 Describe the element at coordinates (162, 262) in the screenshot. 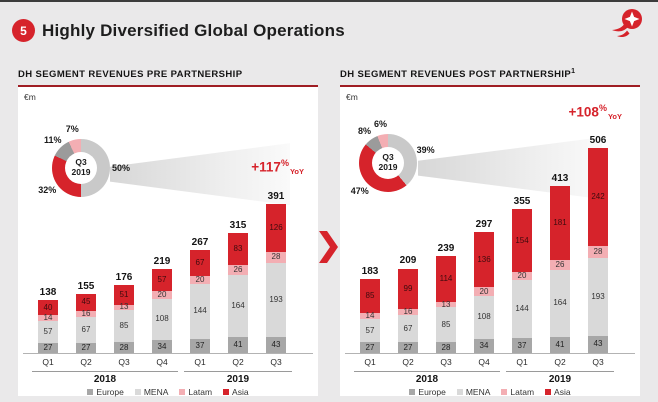

I see `bar-total-label: 219` at that location.